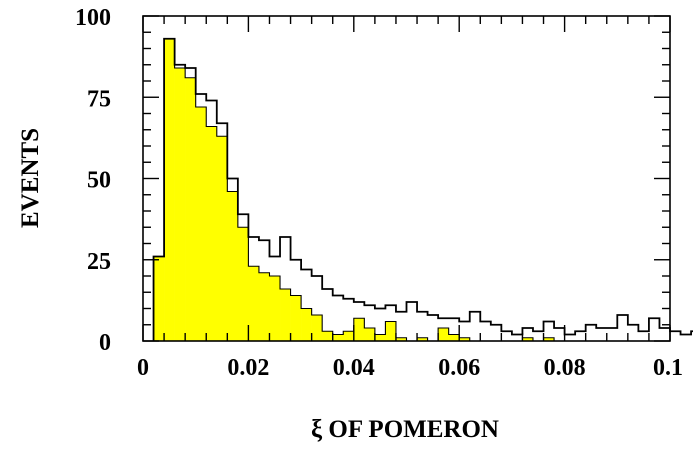 The width and height of the screenshot is (693, 449). What do you see at coordinates (99, 262) in the screenshot?
I see `y-tick-label: 25` at bounding box center [99, 262].